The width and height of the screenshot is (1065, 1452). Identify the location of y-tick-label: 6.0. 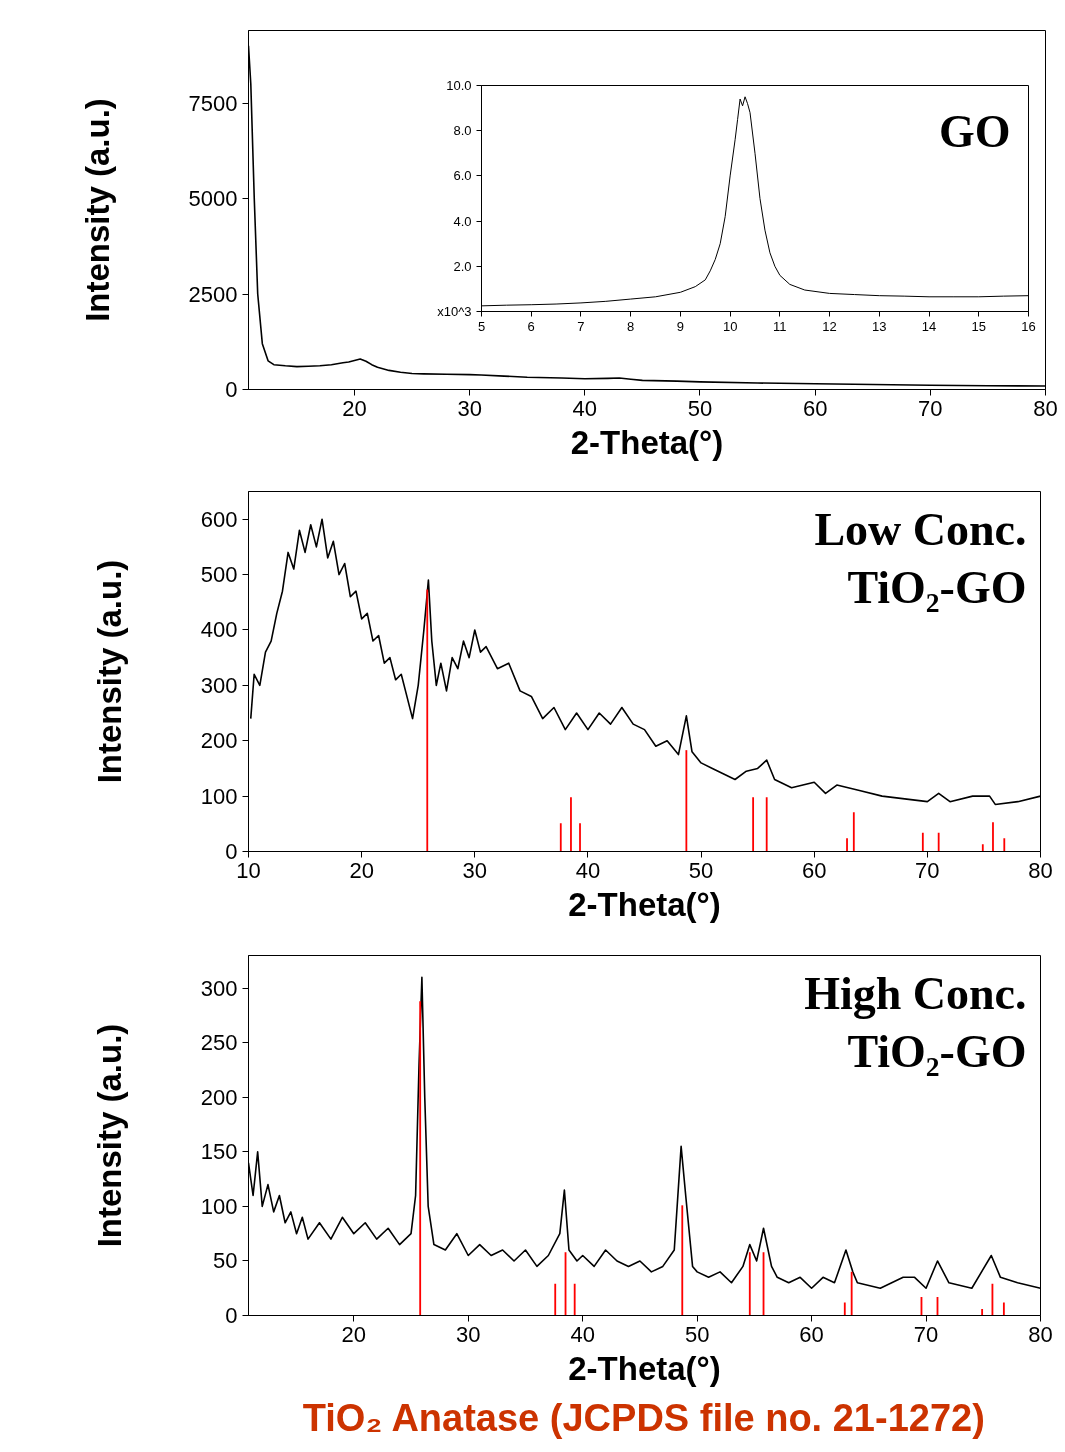
(462, 176).